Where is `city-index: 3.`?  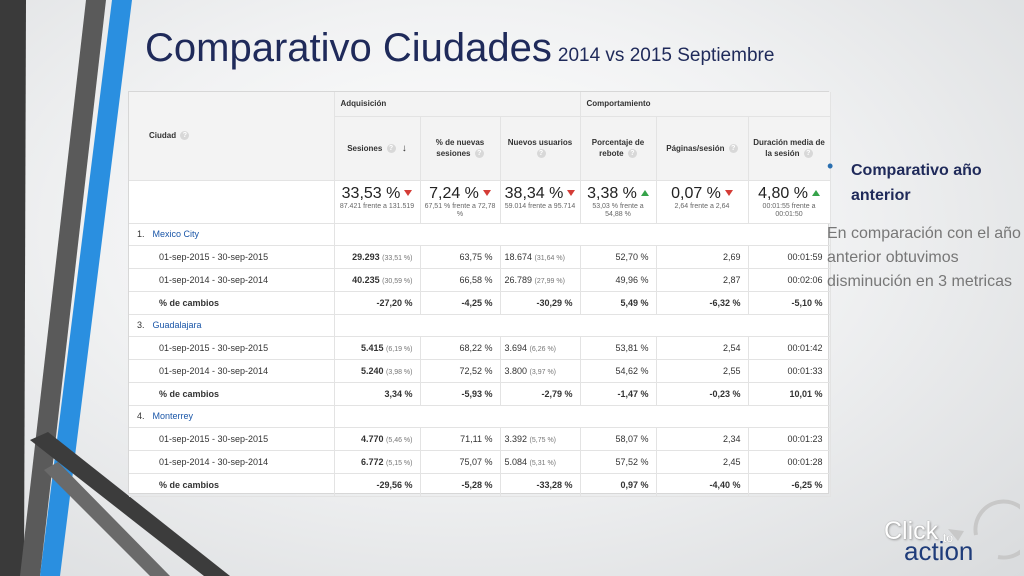 city-index: 3. is located at coordinates (141, 325).